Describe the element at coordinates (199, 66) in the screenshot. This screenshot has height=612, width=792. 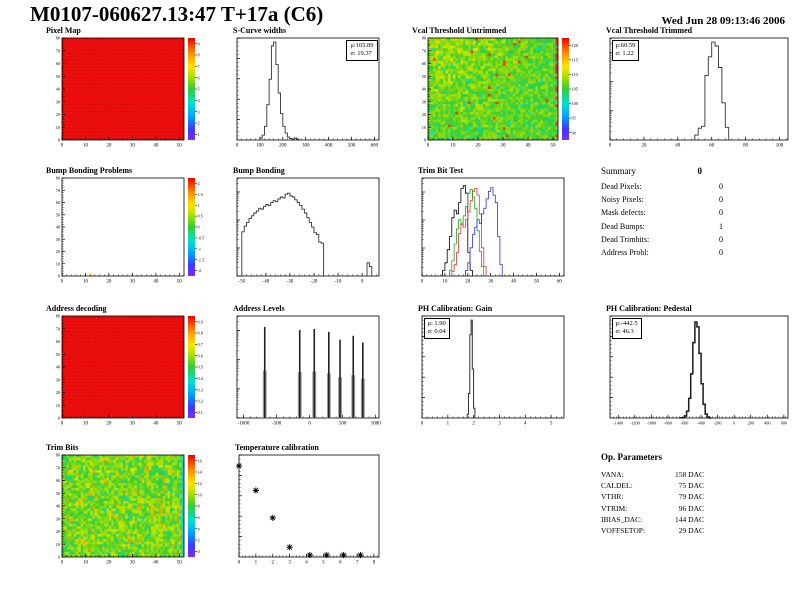
I see `svg-text: 7` at that location.